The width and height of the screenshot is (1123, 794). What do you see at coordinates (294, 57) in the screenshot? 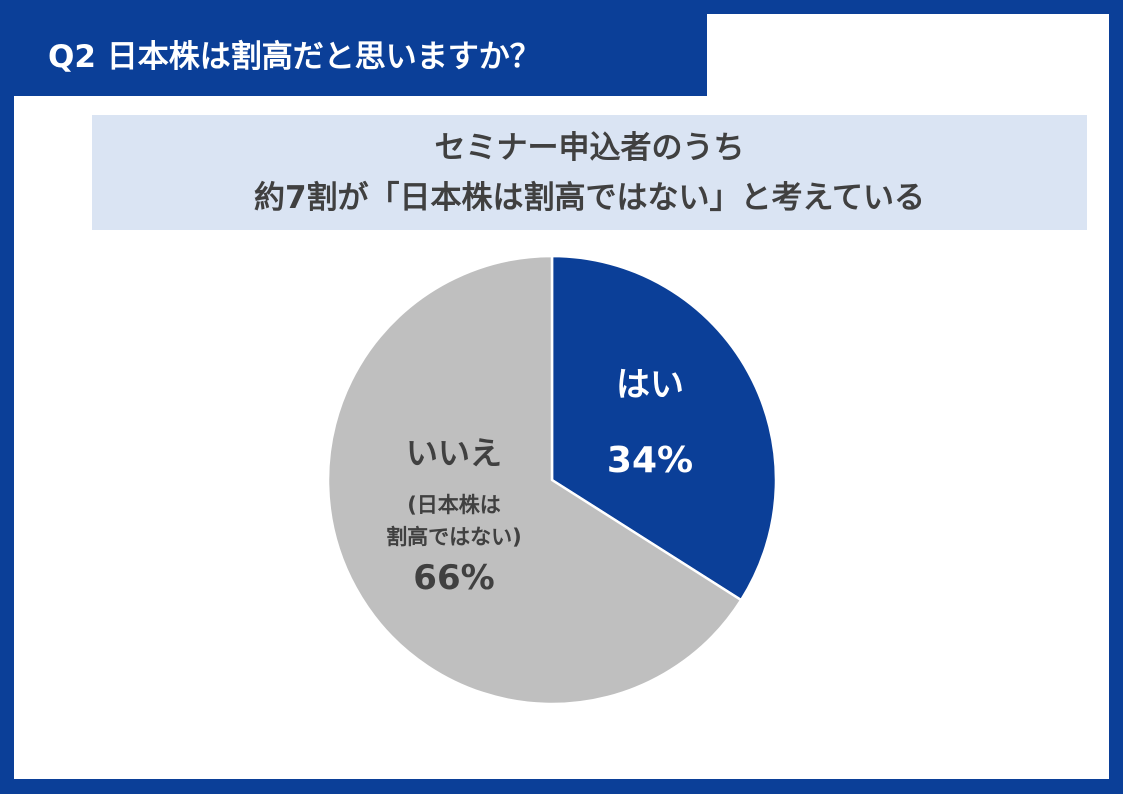
I see `question-title: Q2 日本株は割高だと思いますか？` at bounding box center [294, 57].